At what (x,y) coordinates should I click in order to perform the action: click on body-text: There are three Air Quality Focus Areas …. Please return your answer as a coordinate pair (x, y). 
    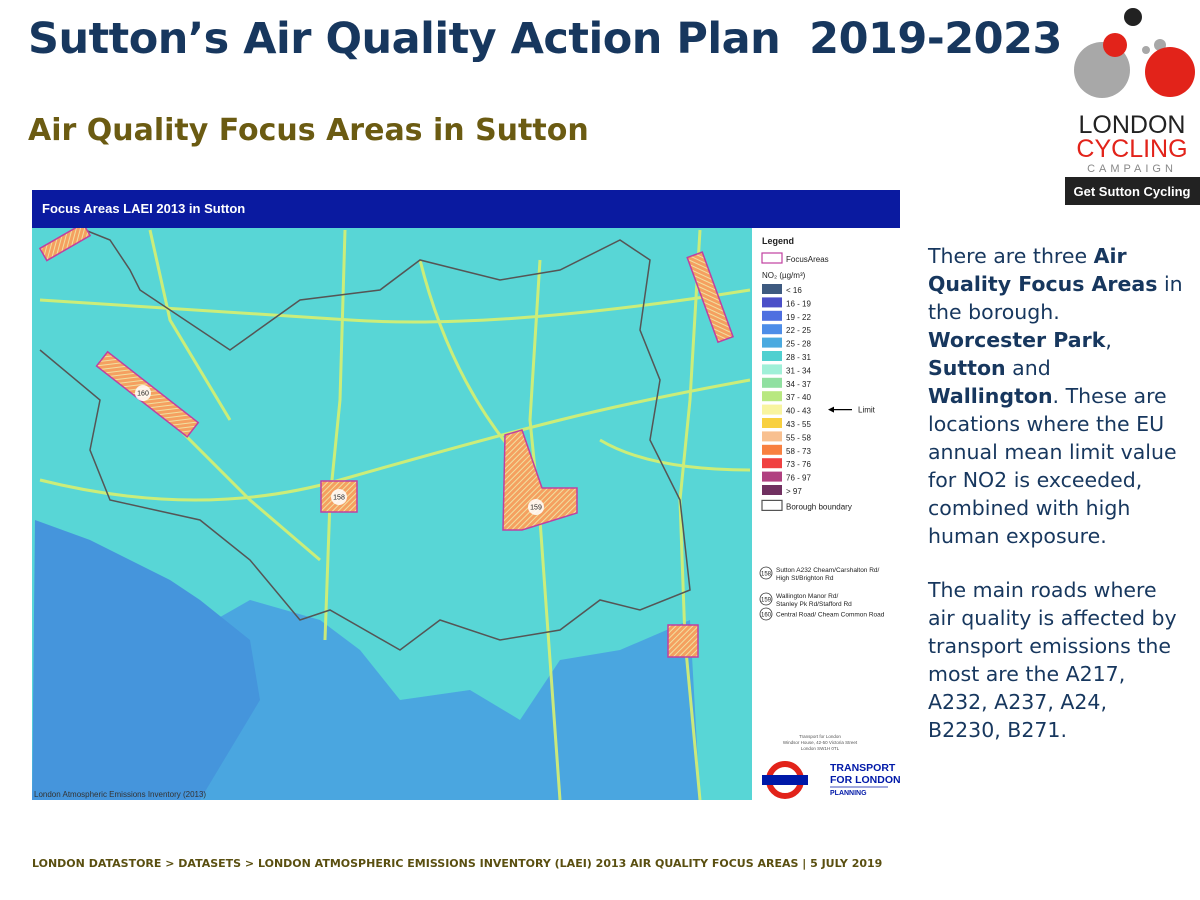
    Looking at the image, I should click on (1055, 506).